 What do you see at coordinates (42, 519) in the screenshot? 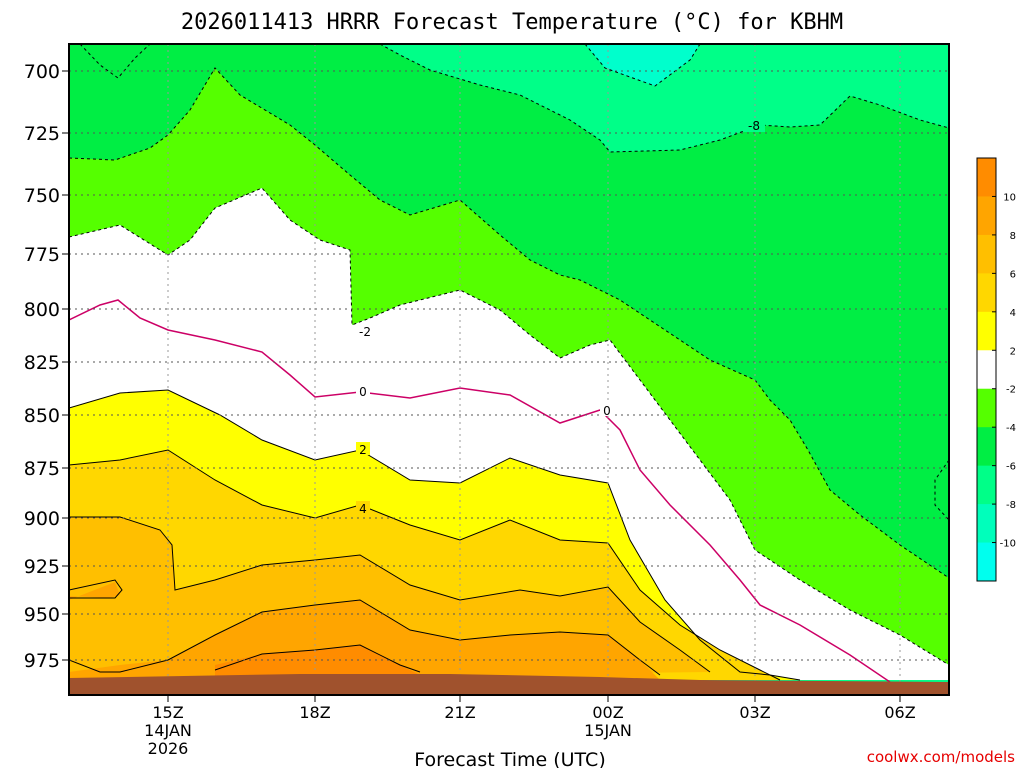
I see `y-tick-label: 900` at bounding box center [42, 519].